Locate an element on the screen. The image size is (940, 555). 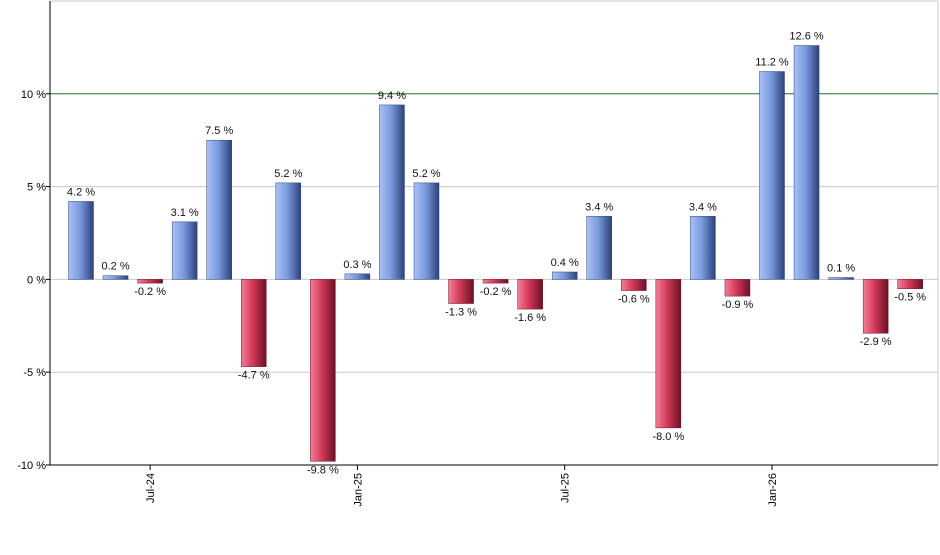
bar-value-label: -0.6 % is located at coordinates (634, 300).